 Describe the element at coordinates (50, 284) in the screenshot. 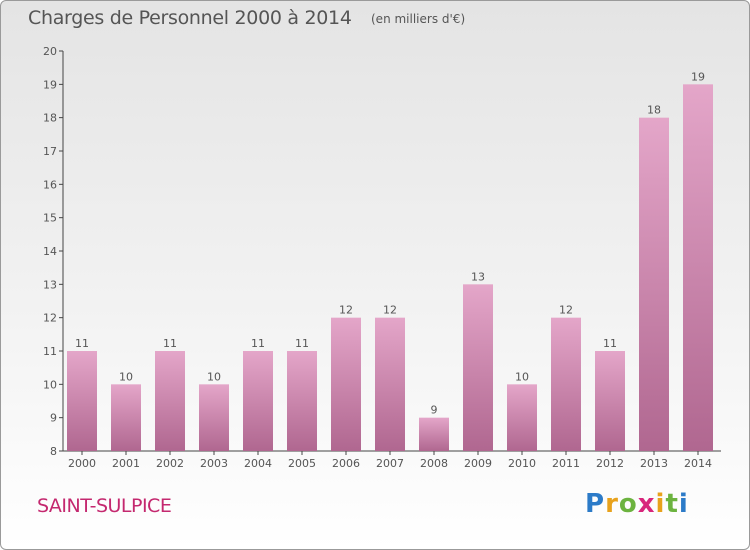

I see `y-tick-label: 13` at that location.